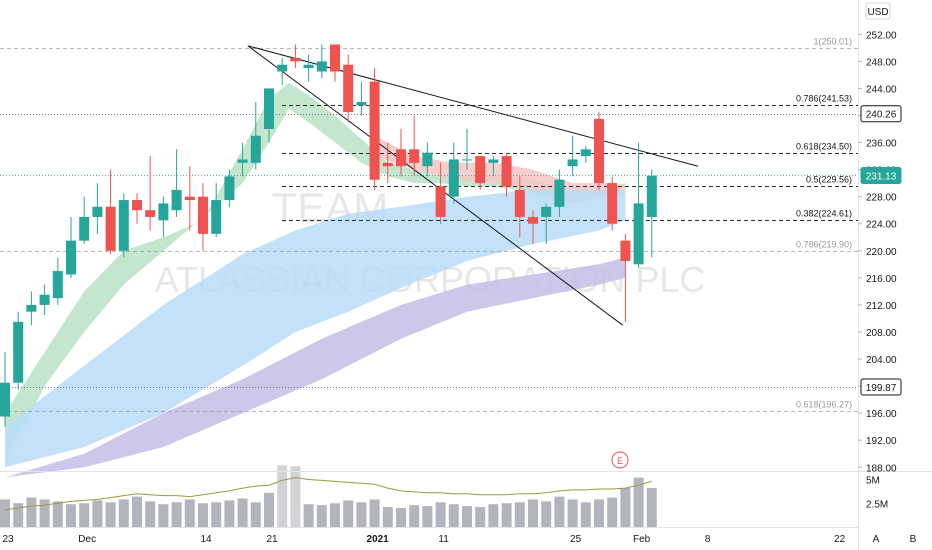 This screenshot has height=550, width=932. I want to click on log-scale-button: B, so click(913, 539).